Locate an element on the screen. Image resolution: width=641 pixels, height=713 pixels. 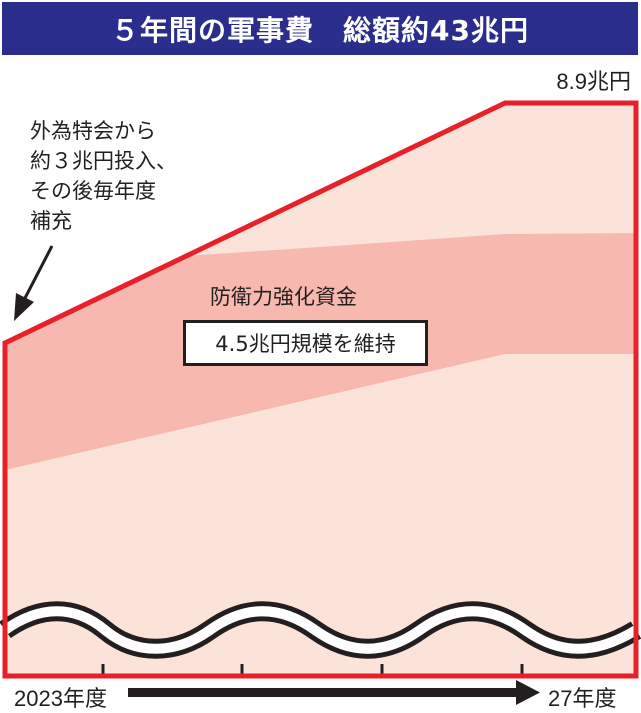
fund-box-label: 4.5兆円規模を維持 is located at coordinates (305, 344).